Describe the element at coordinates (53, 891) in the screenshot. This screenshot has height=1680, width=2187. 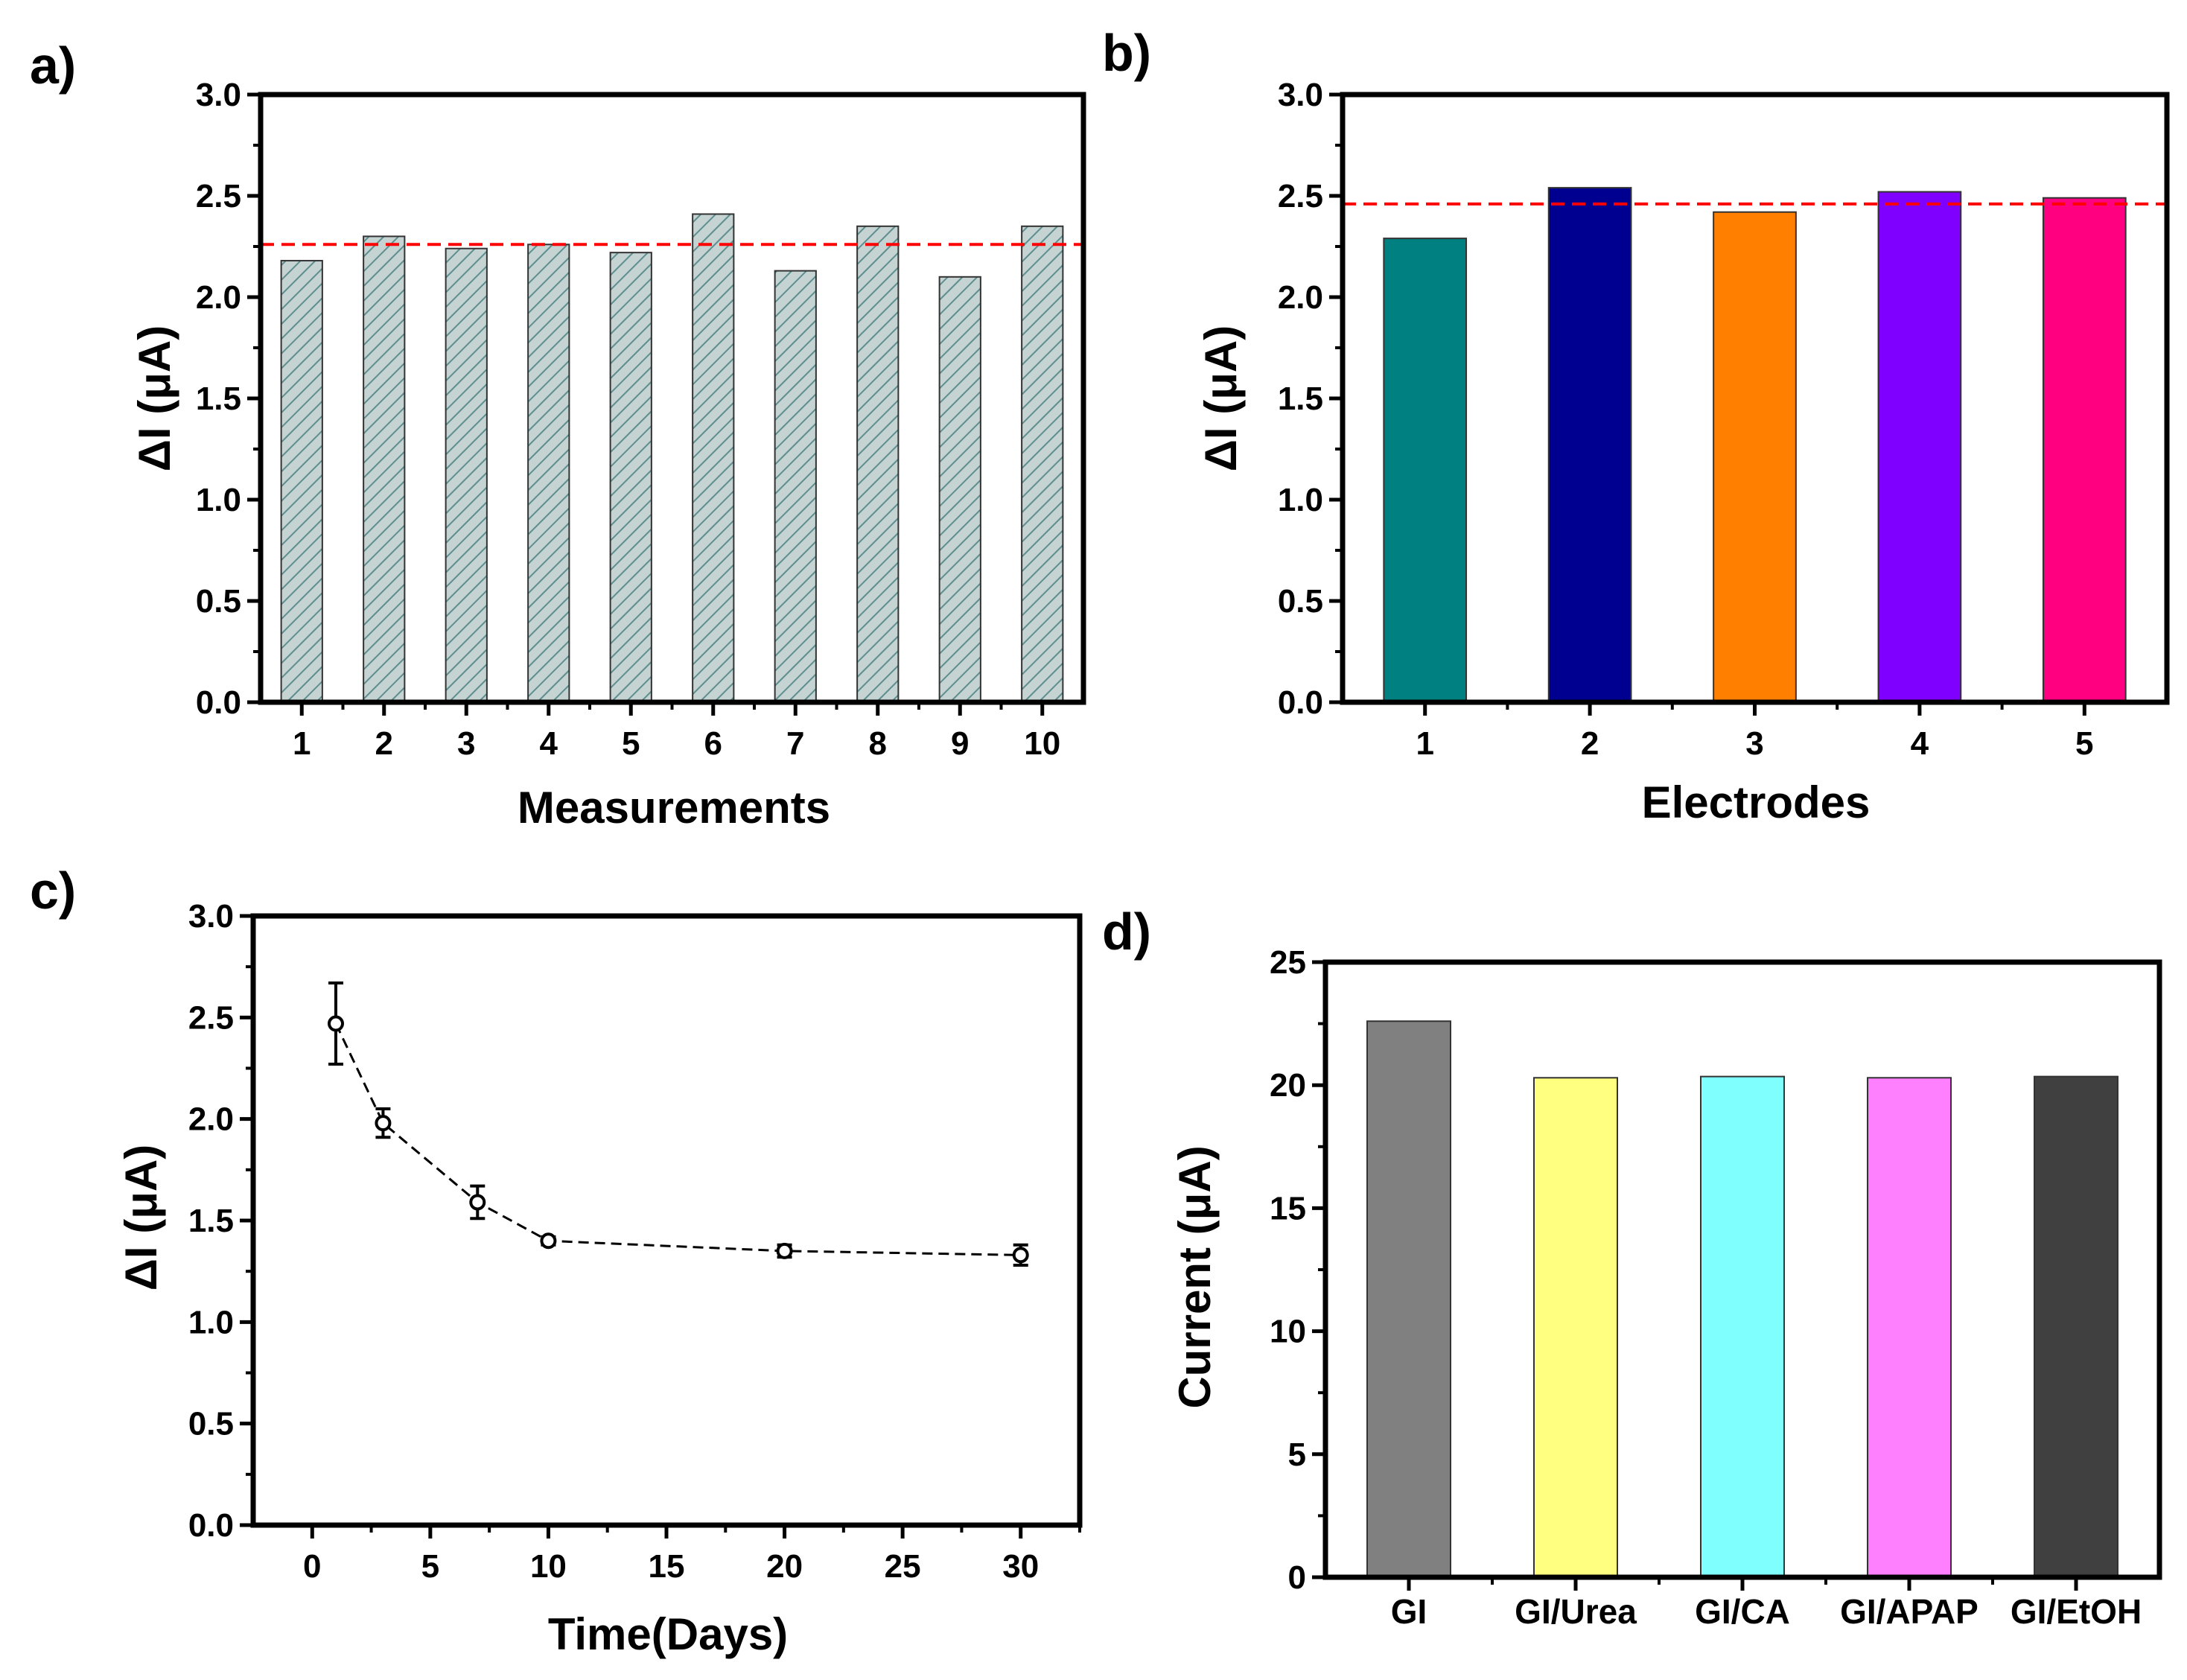
I see `panel-label-c: c)` at that location.